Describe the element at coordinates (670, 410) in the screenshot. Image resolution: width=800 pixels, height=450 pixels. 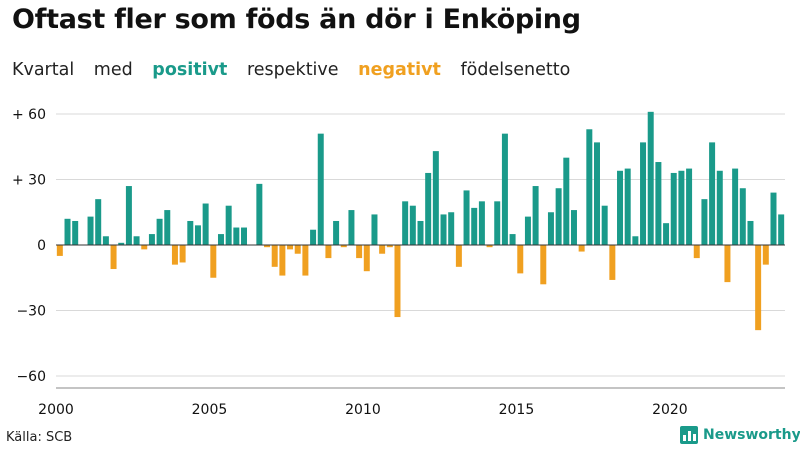
I see `x-tick-label: 2020` at that location.